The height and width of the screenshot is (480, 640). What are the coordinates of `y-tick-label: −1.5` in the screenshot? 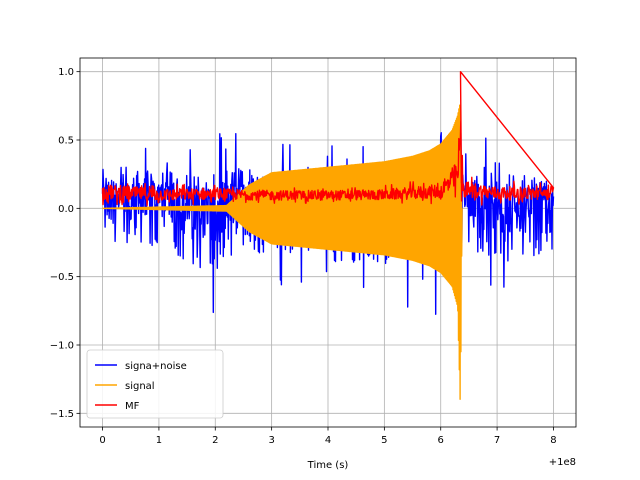 It's located at (62, 414).